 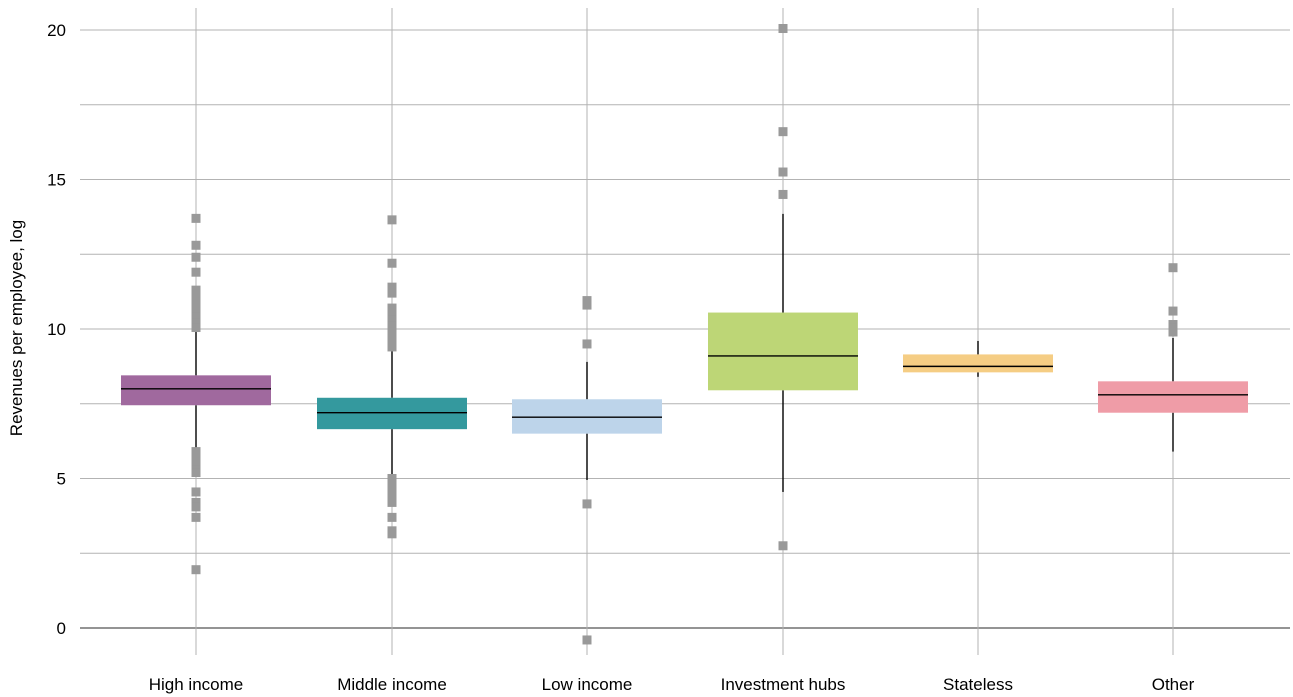 What do you see at coordinates (587, 684) in the screenshot?
I see `x-category-label: Low income` at bounding box center [587, 684].